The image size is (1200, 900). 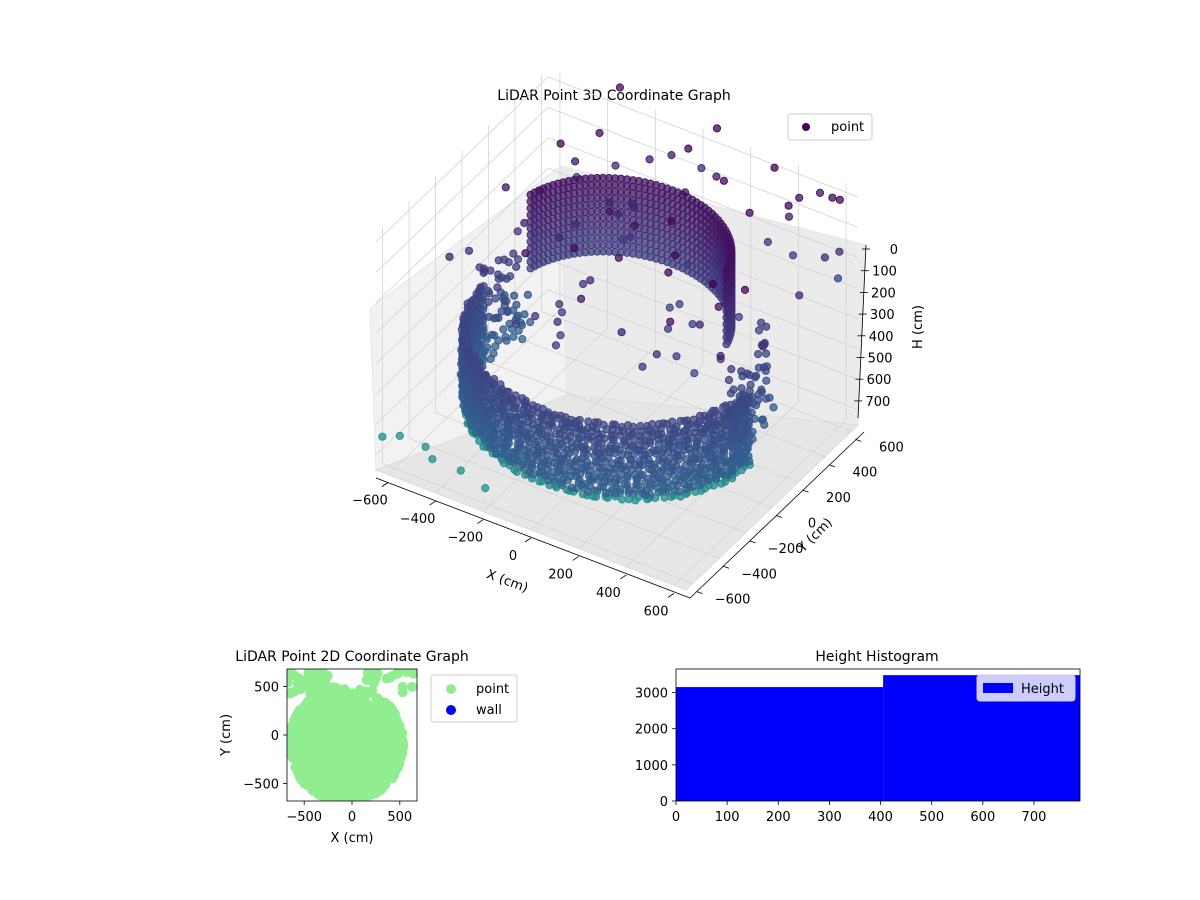 What do you see at coordinates (664, 802) in the screenshot?
I see `histogram-y-tick-label: 0` at bounding box center [664, 802].